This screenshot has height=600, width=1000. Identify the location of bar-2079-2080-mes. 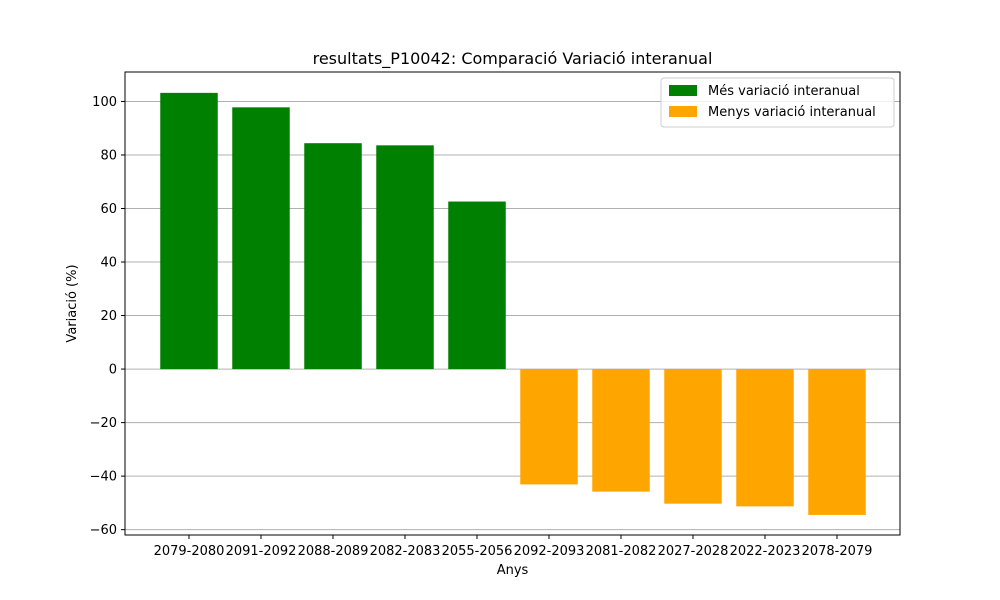
(189, 231).